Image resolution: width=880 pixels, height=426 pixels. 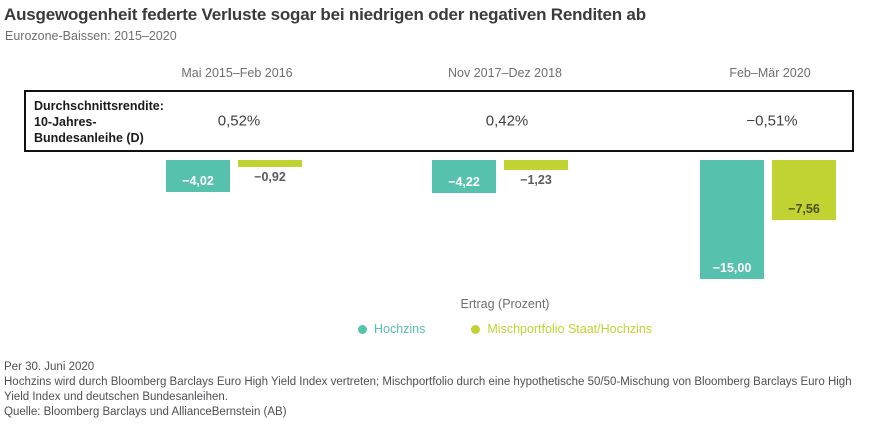 I want to click on legend-label-hochzins: Hochzins, so click(x=399, y=329).